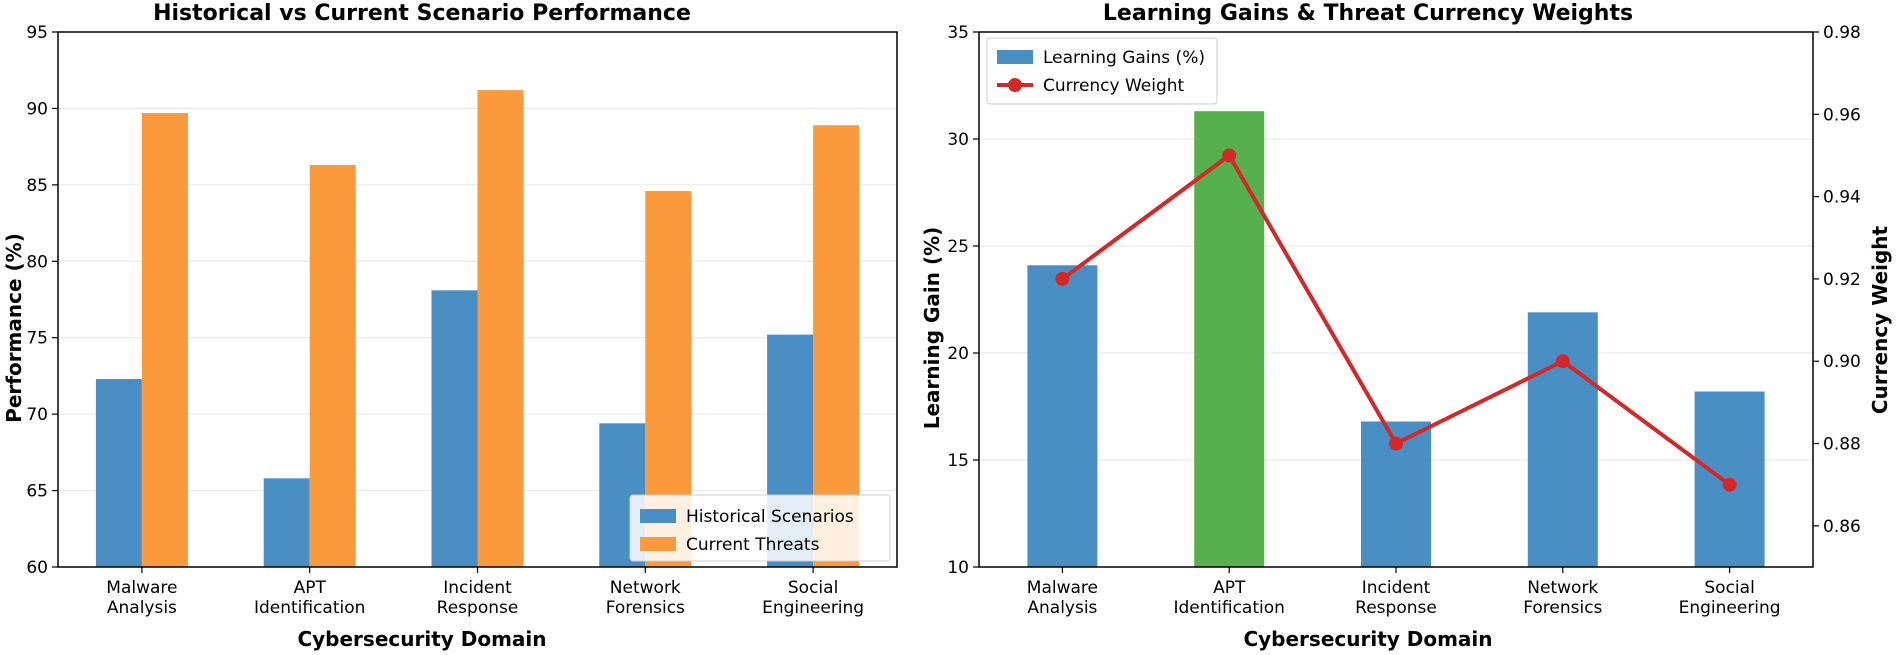 The image size is (1900, 655). I want to click on legend-marker, so click(1015, 85).